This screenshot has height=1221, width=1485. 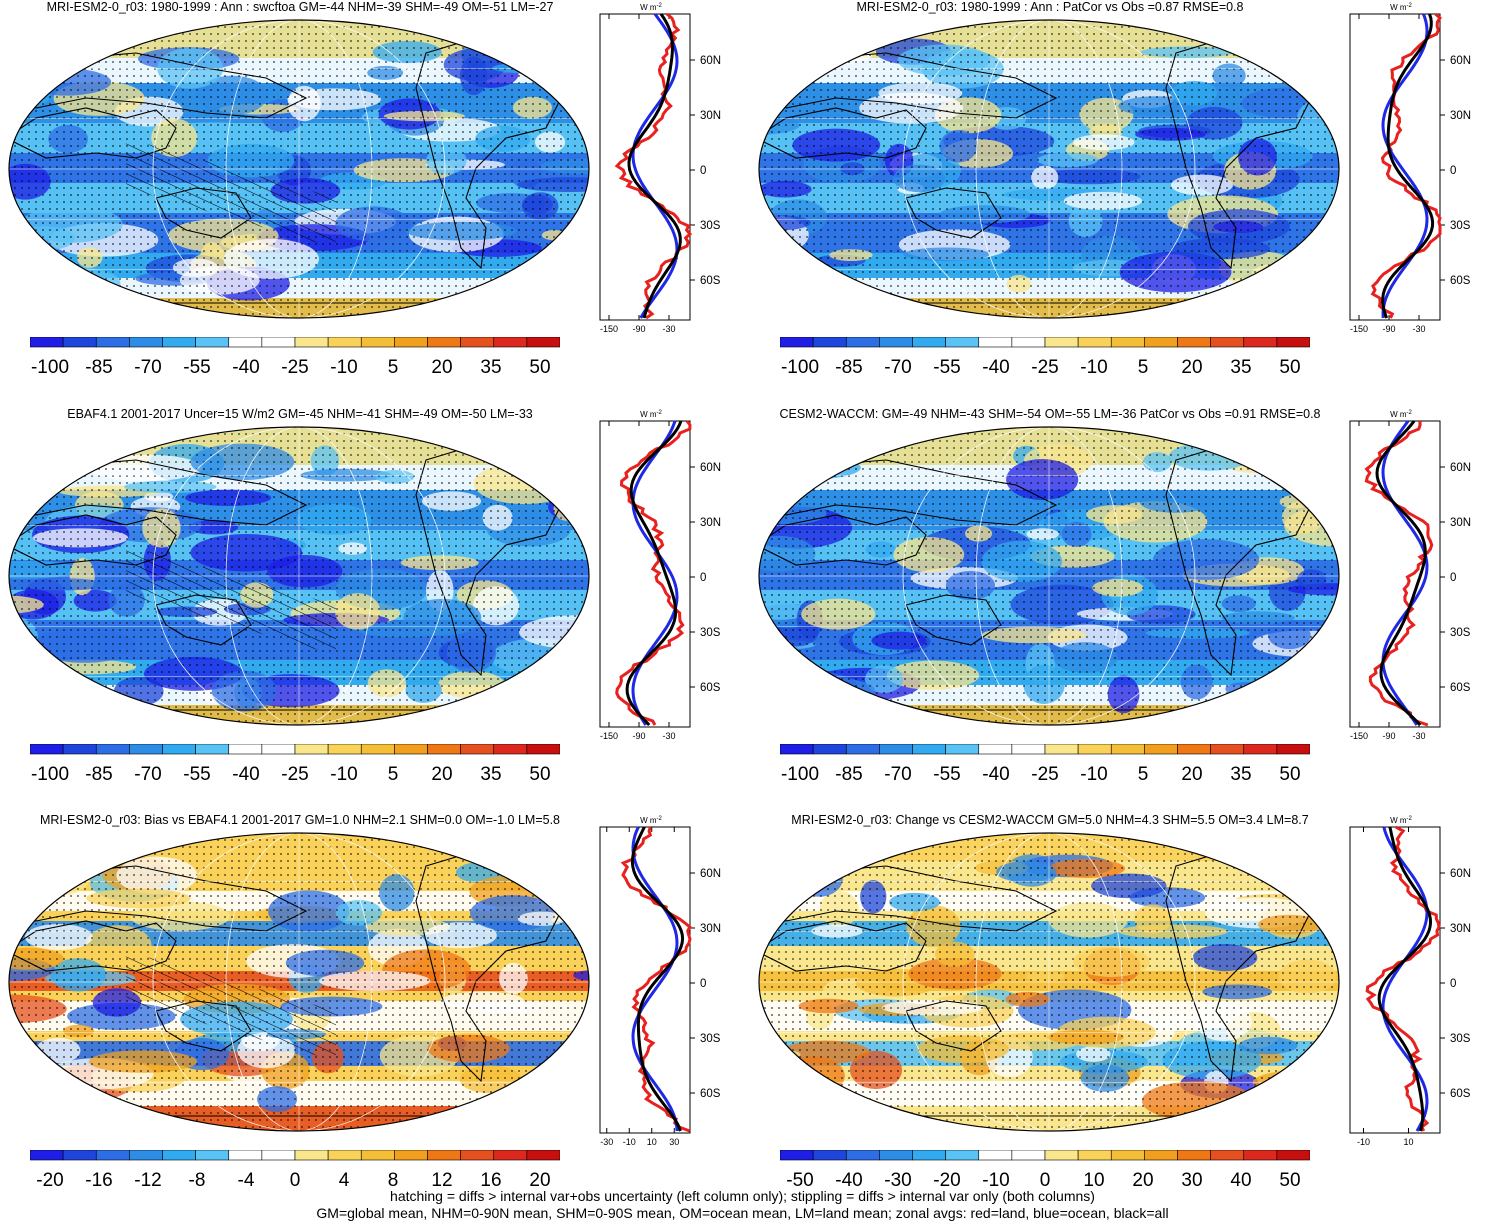 What do you see at coordinates (800, 774) in the screenshot?
I see `colorbar-label: -100` at bounding box center [800, 774].